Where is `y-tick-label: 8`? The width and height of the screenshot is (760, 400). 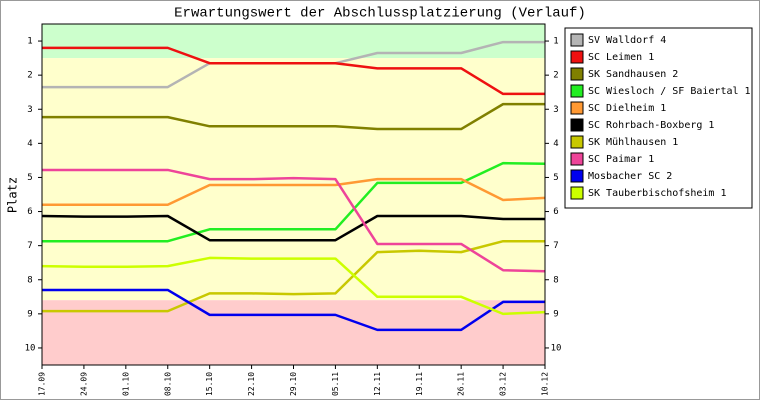
y-tick-label: 8 is located at coordinates (29, 280).